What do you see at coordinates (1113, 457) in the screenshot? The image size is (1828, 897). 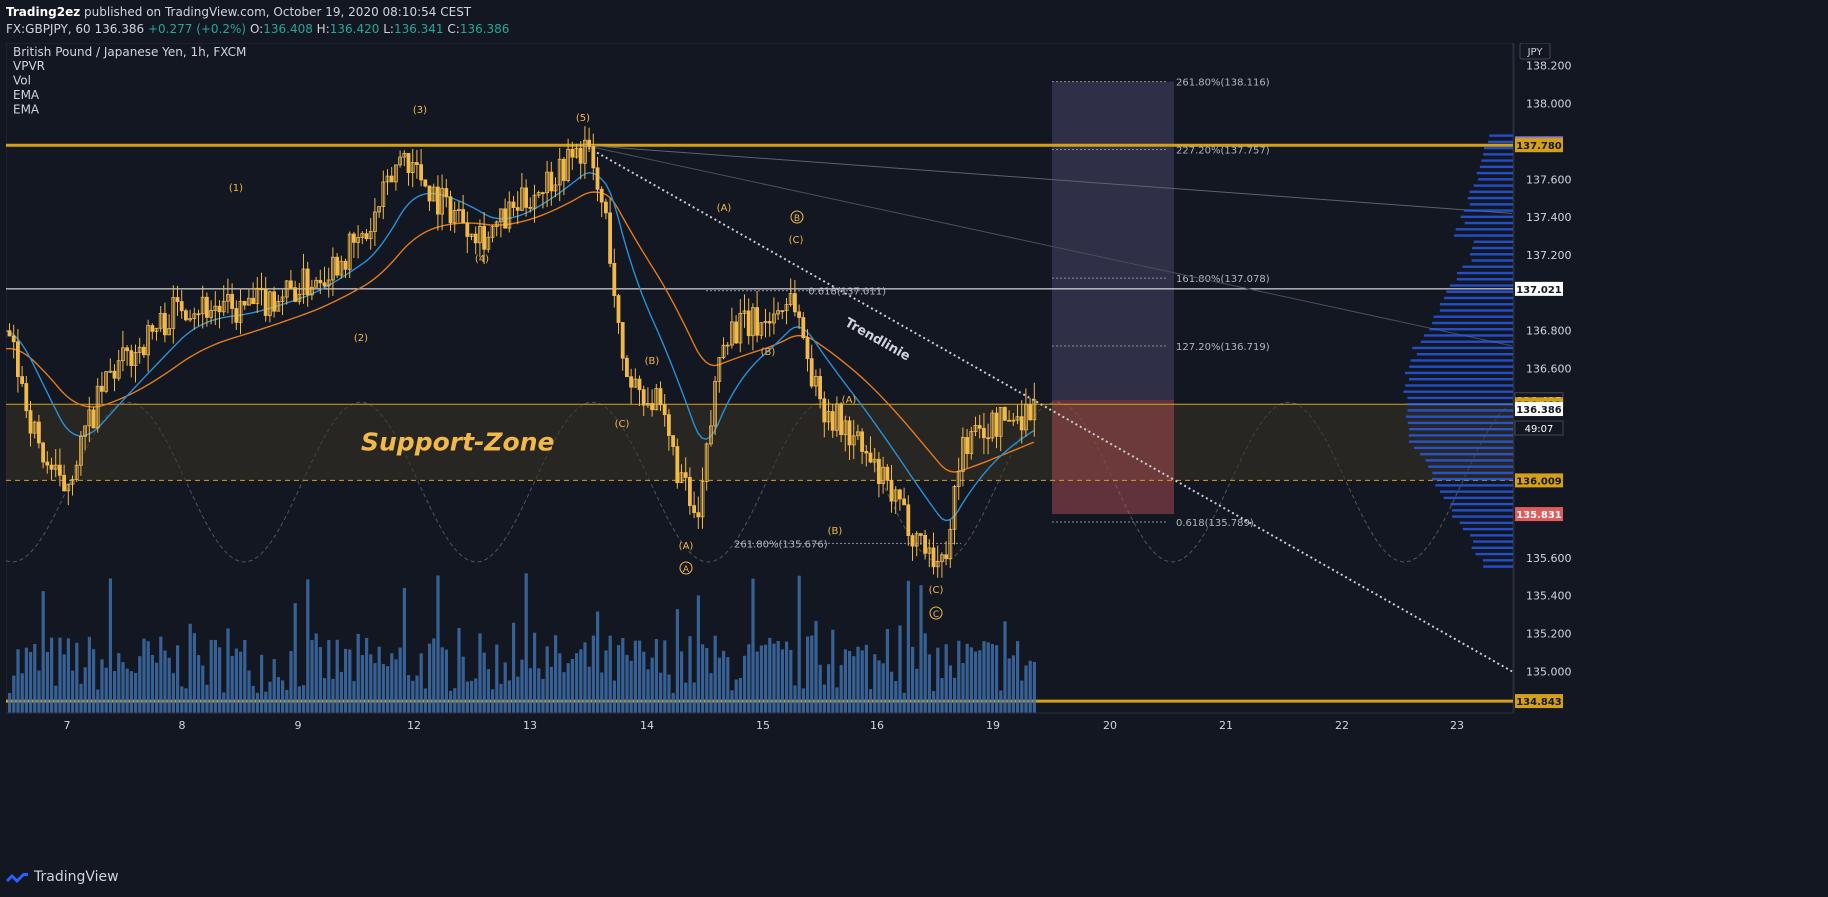 I see `stop-box` at bounding box center [1113, 457].